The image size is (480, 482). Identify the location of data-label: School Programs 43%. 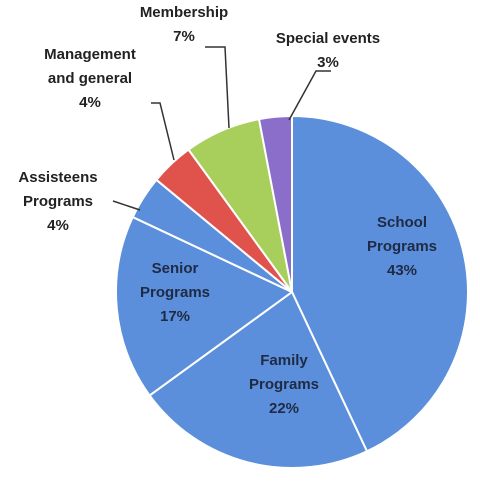
(402, 246).